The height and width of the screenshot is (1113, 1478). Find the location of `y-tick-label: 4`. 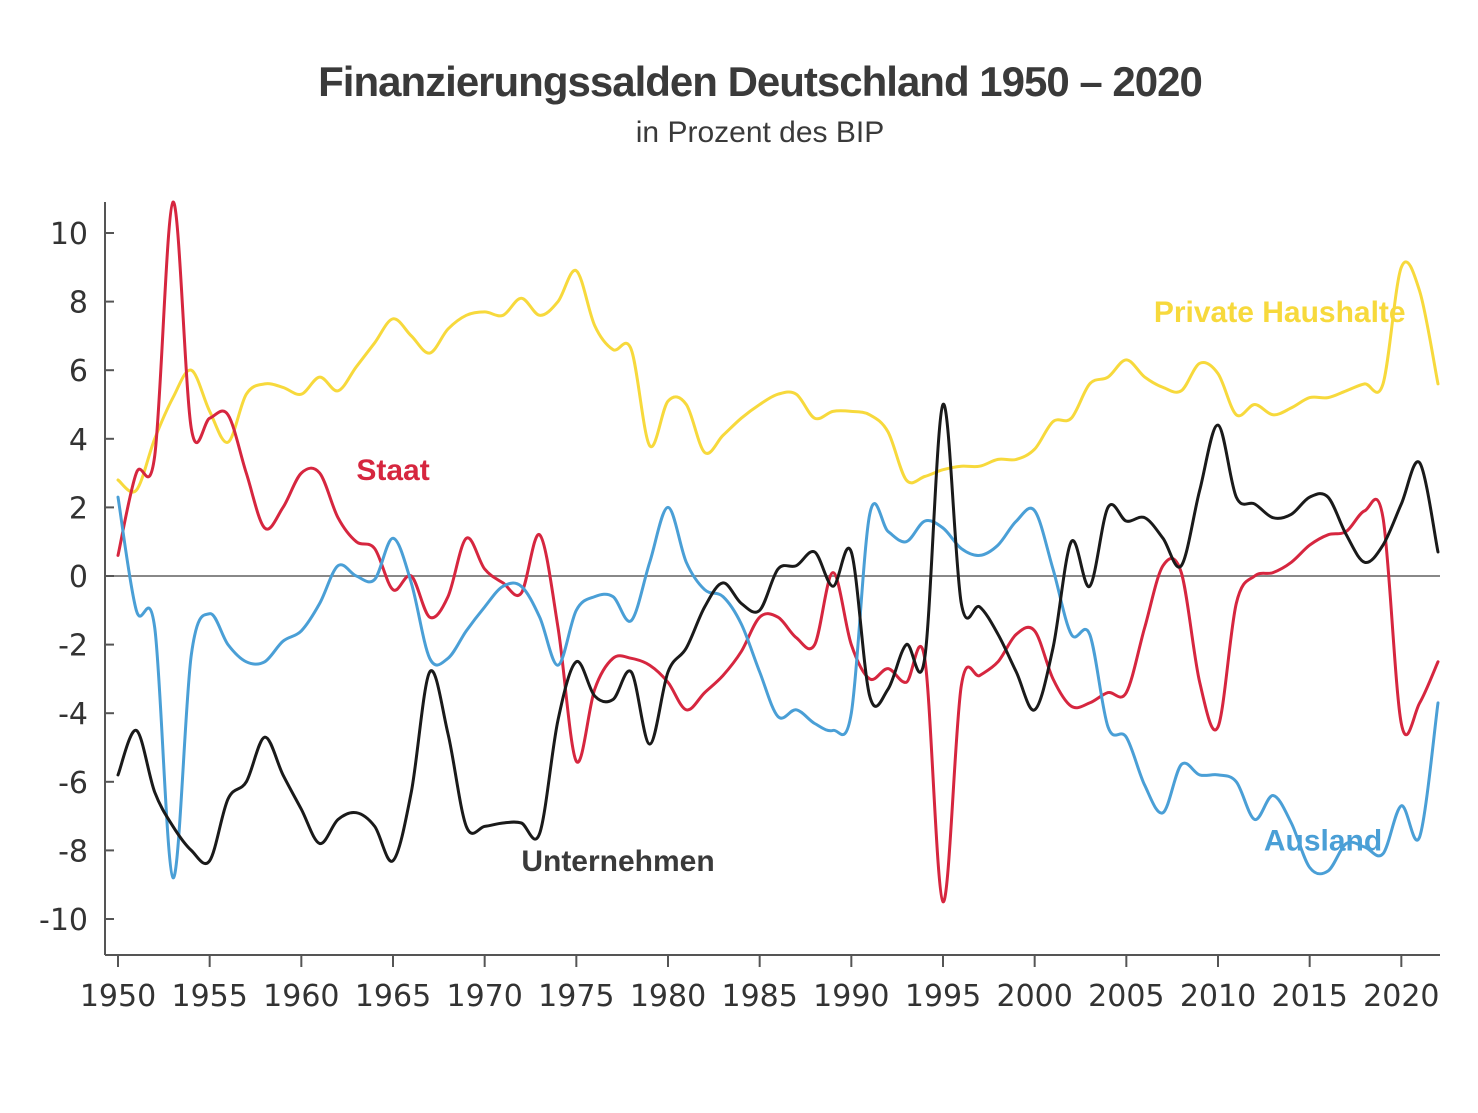

y-tick-label: 4 is located at coordinates (78, 440).